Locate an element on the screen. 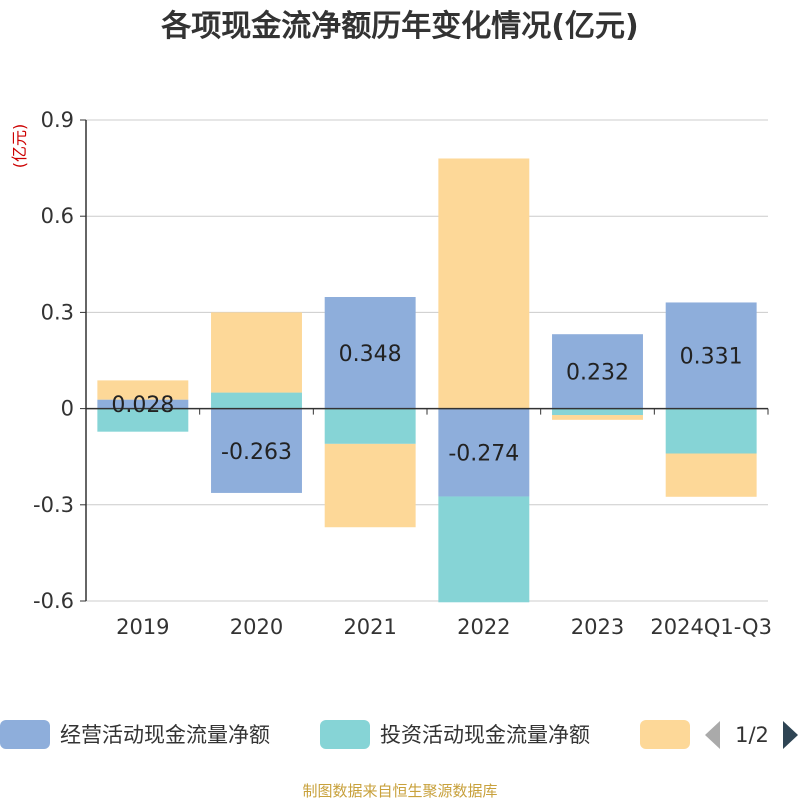 This screenshot has width=800, height=800. y-tick-label: 0.3 is located at coordinates (57, 312).